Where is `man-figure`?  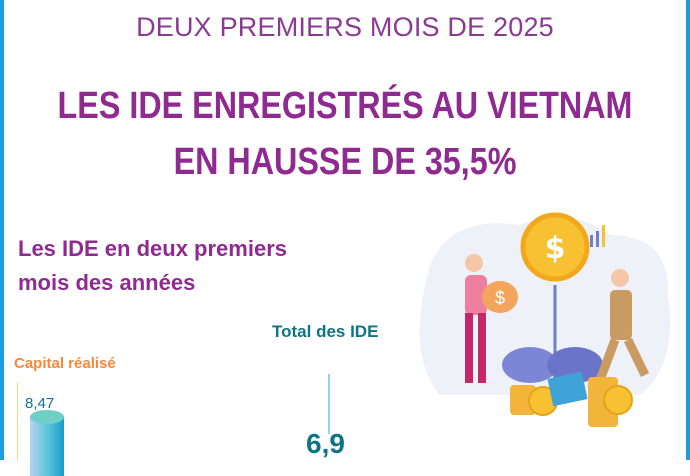 man-figure is located at coordinates (621, 315).